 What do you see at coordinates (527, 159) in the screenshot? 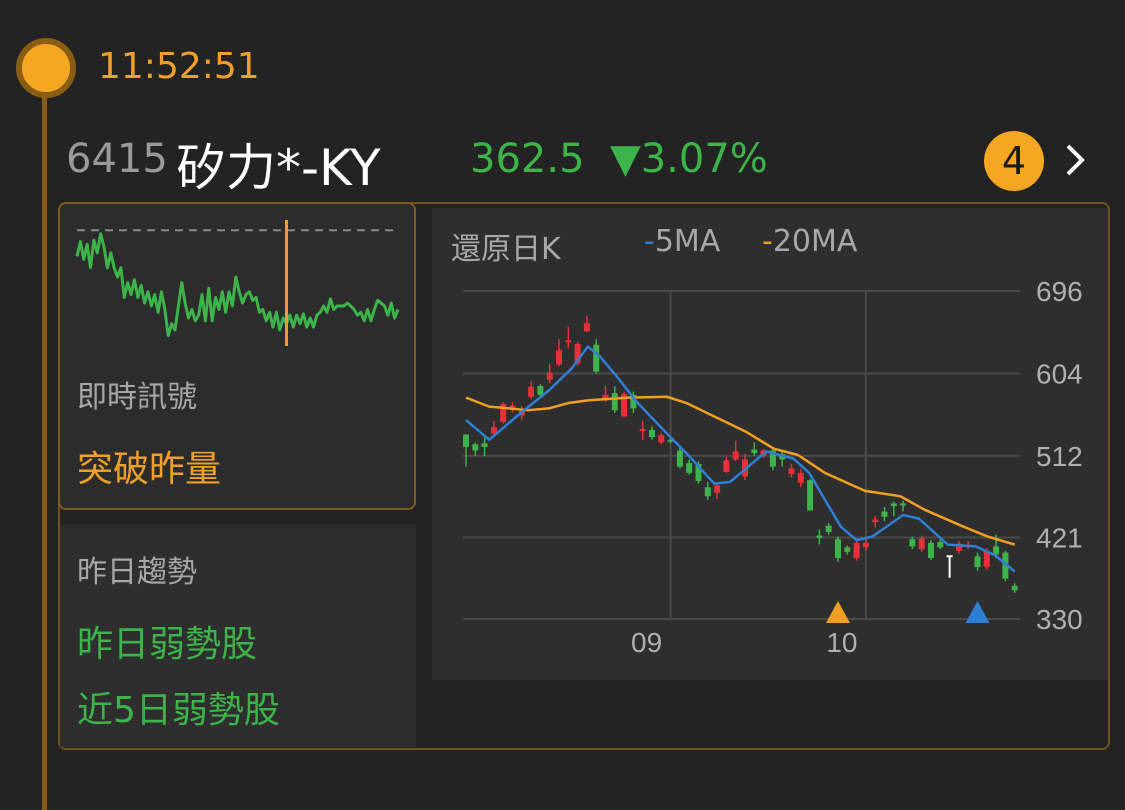
I see `price-value: 362.5` at bounding box center [527, 159].